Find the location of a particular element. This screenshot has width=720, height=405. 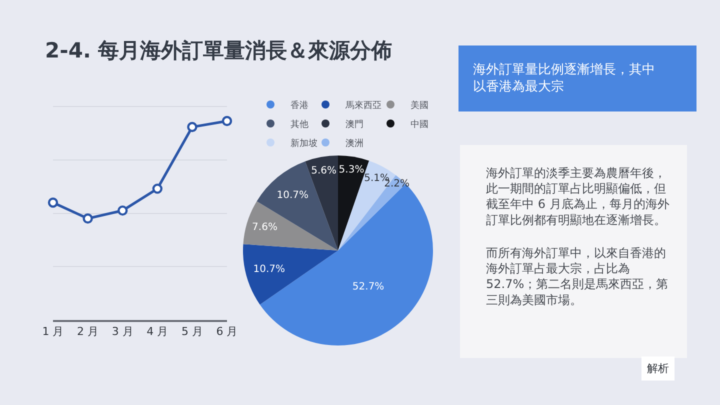

legend-label: 美國 is located at coordinates (419, 106).